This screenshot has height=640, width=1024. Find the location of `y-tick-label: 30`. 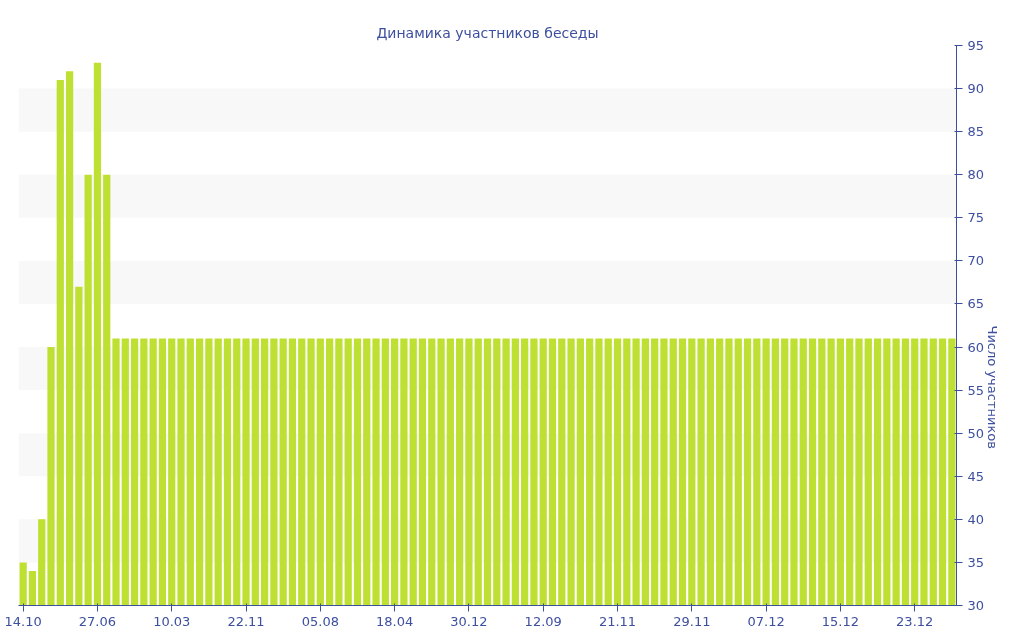

y-tick-label: 30 is located at coordinates (976, 605).